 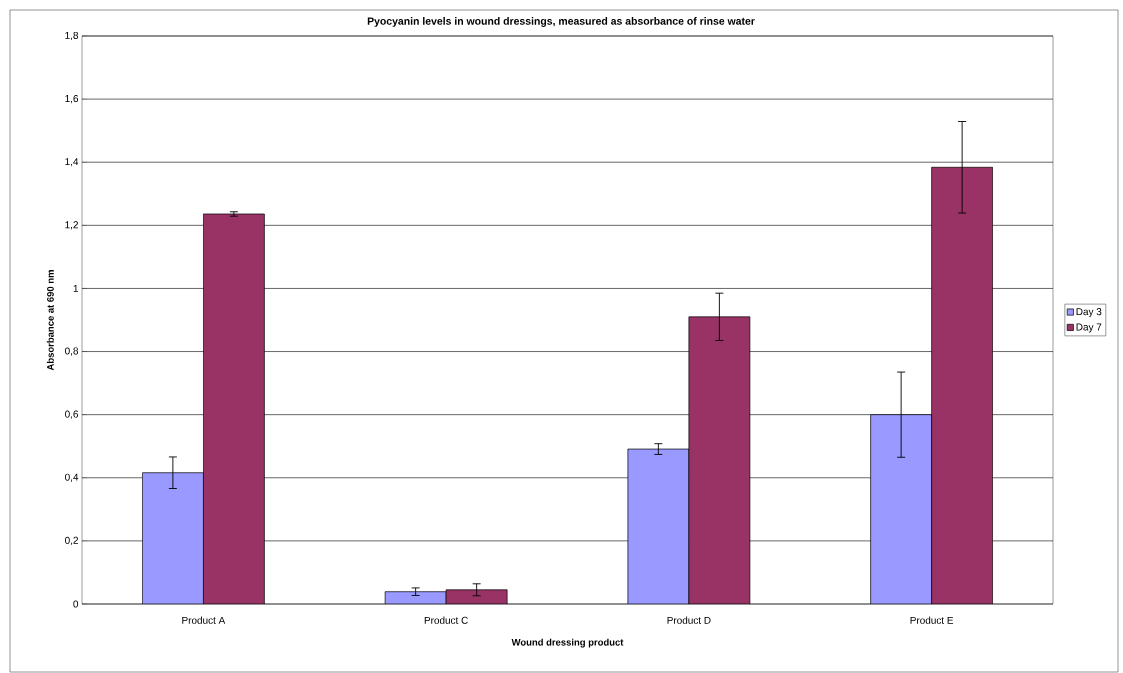 What do you see at coordinates (567, 643) in the screenshot?
I see `x-axis-title: Wound dressing product` at bounding box center [567, 643].